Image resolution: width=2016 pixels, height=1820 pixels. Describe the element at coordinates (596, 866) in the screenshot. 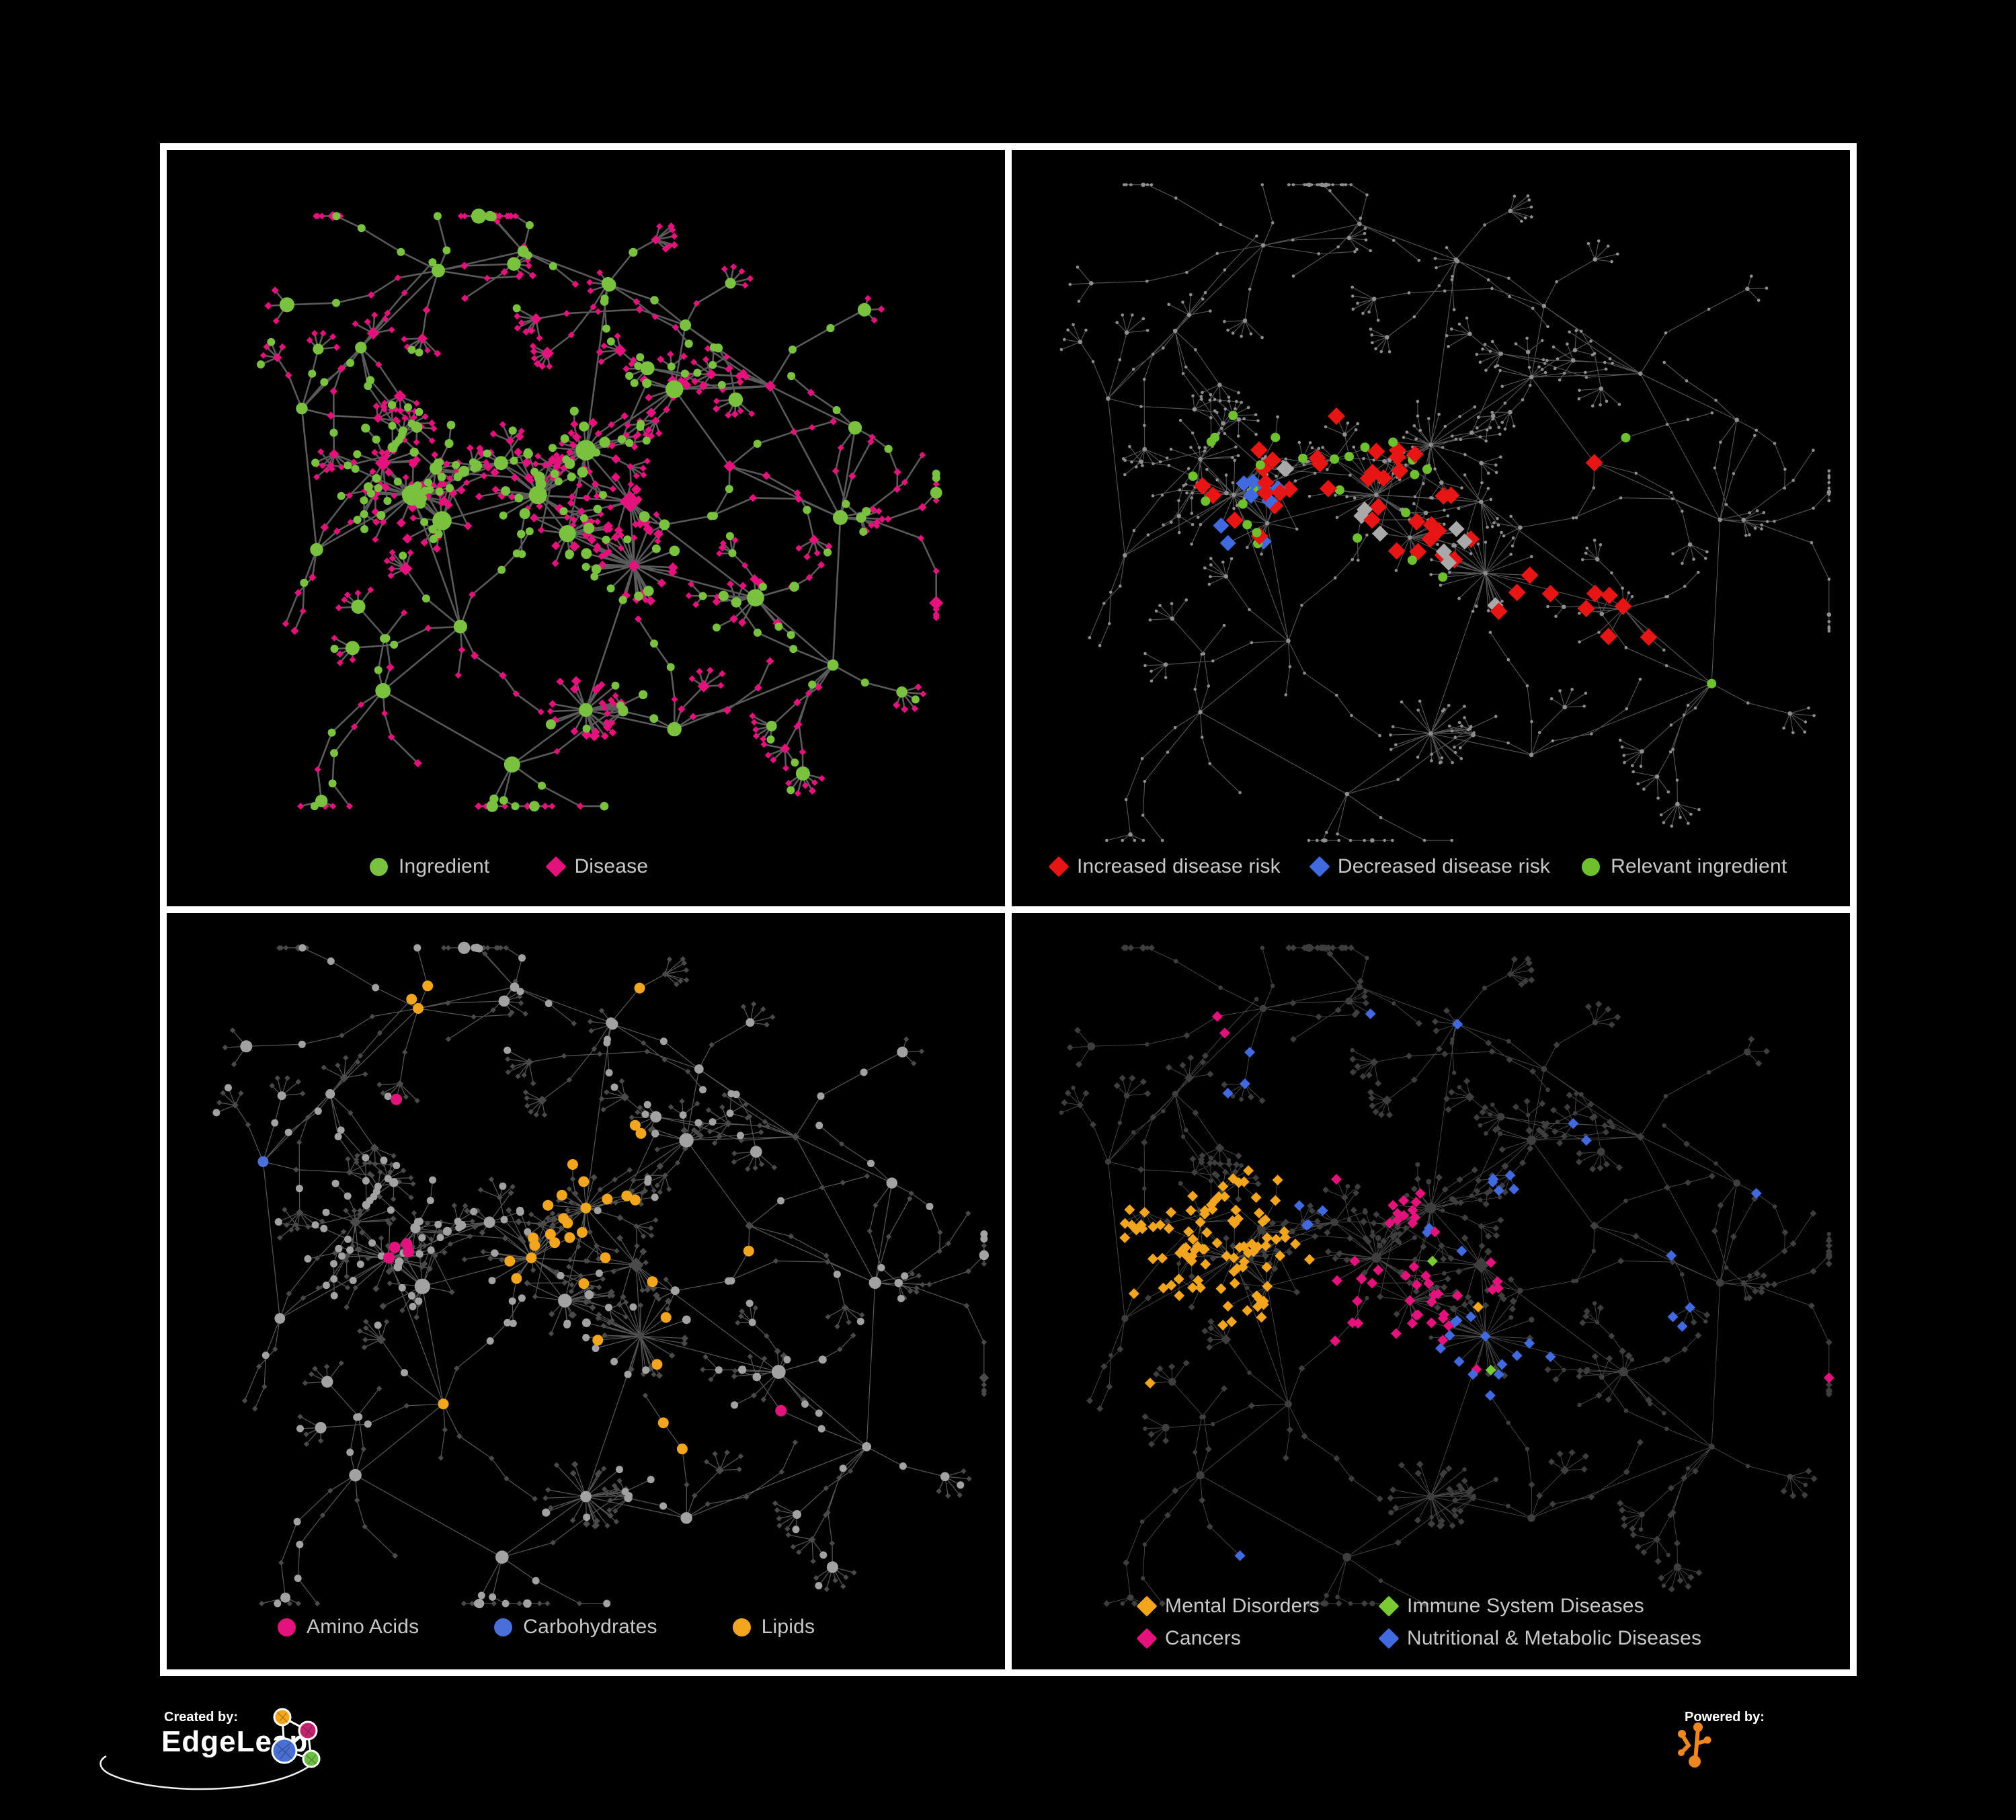

I see `legend-item: Disease` at that location.